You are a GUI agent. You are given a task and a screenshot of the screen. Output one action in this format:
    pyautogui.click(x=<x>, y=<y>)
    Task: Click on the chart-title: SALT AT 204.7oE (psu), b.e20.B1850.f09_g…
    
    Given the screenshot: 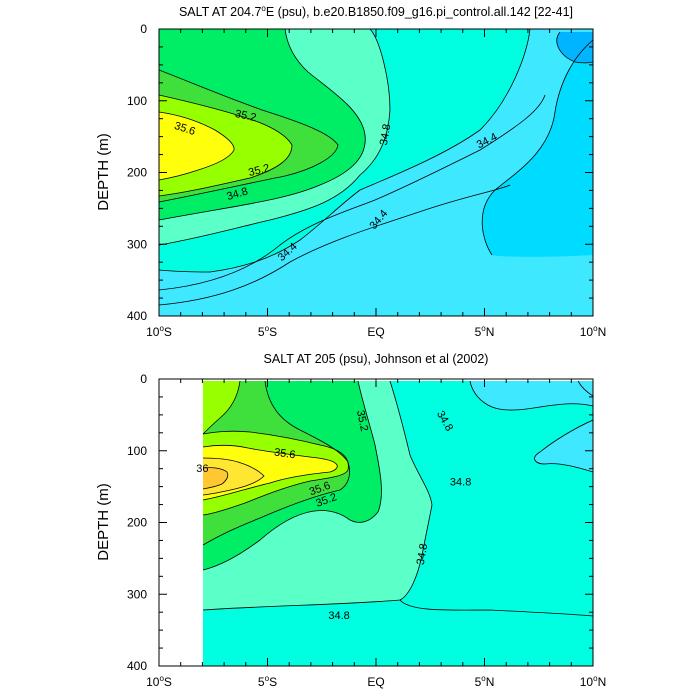 What is the action you would take?
    pyautogui.click(x=376, y=11)
    